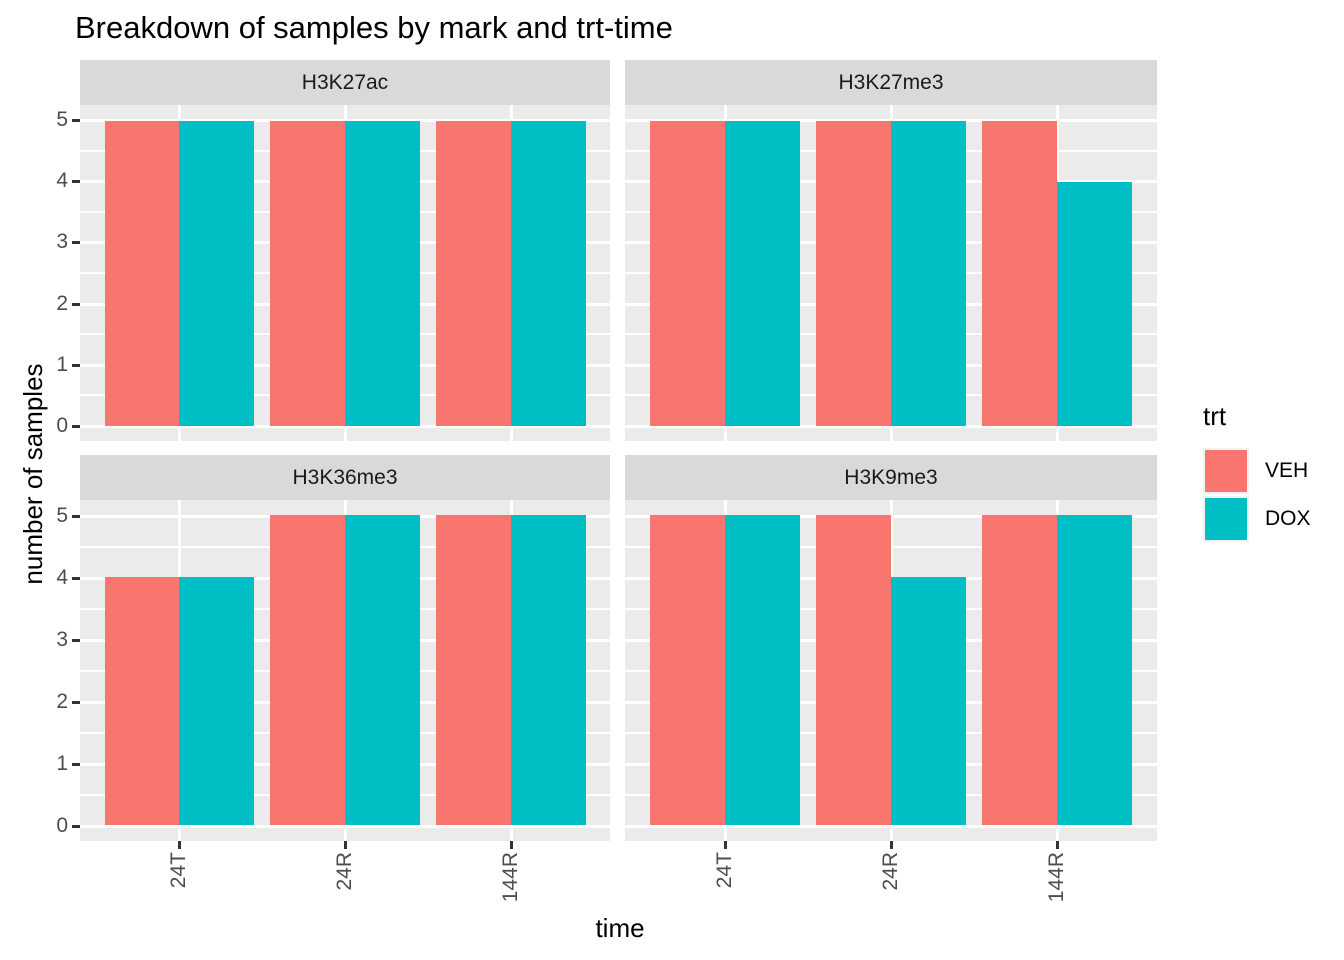  I want to click on bar-h3k36me3-24t-dox, so click(216, 701).